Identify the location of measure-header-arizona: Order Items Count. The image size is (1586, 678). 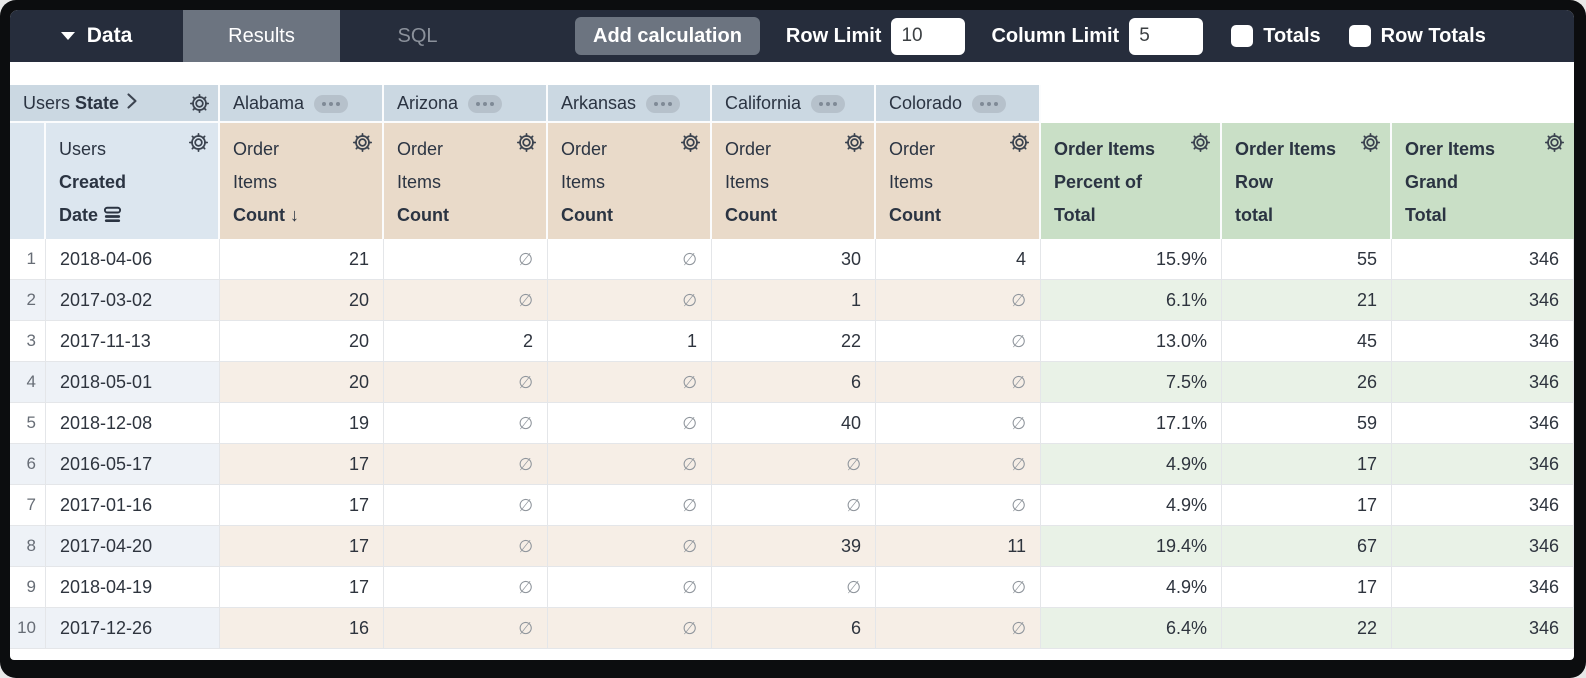
(466, 181).